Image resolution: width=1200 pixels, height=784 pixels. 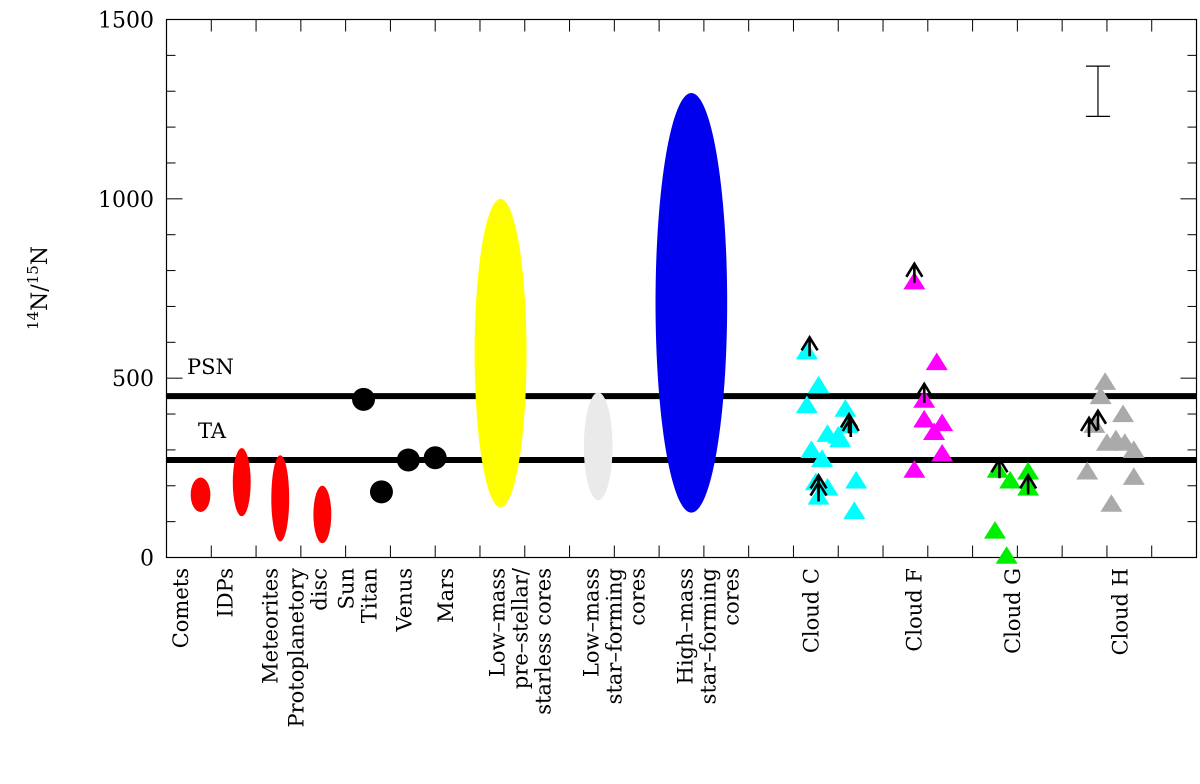 What do you see at coordinates (435, 458) in the screenshot?
I see `point-mars` at bounding box center [435, 458].